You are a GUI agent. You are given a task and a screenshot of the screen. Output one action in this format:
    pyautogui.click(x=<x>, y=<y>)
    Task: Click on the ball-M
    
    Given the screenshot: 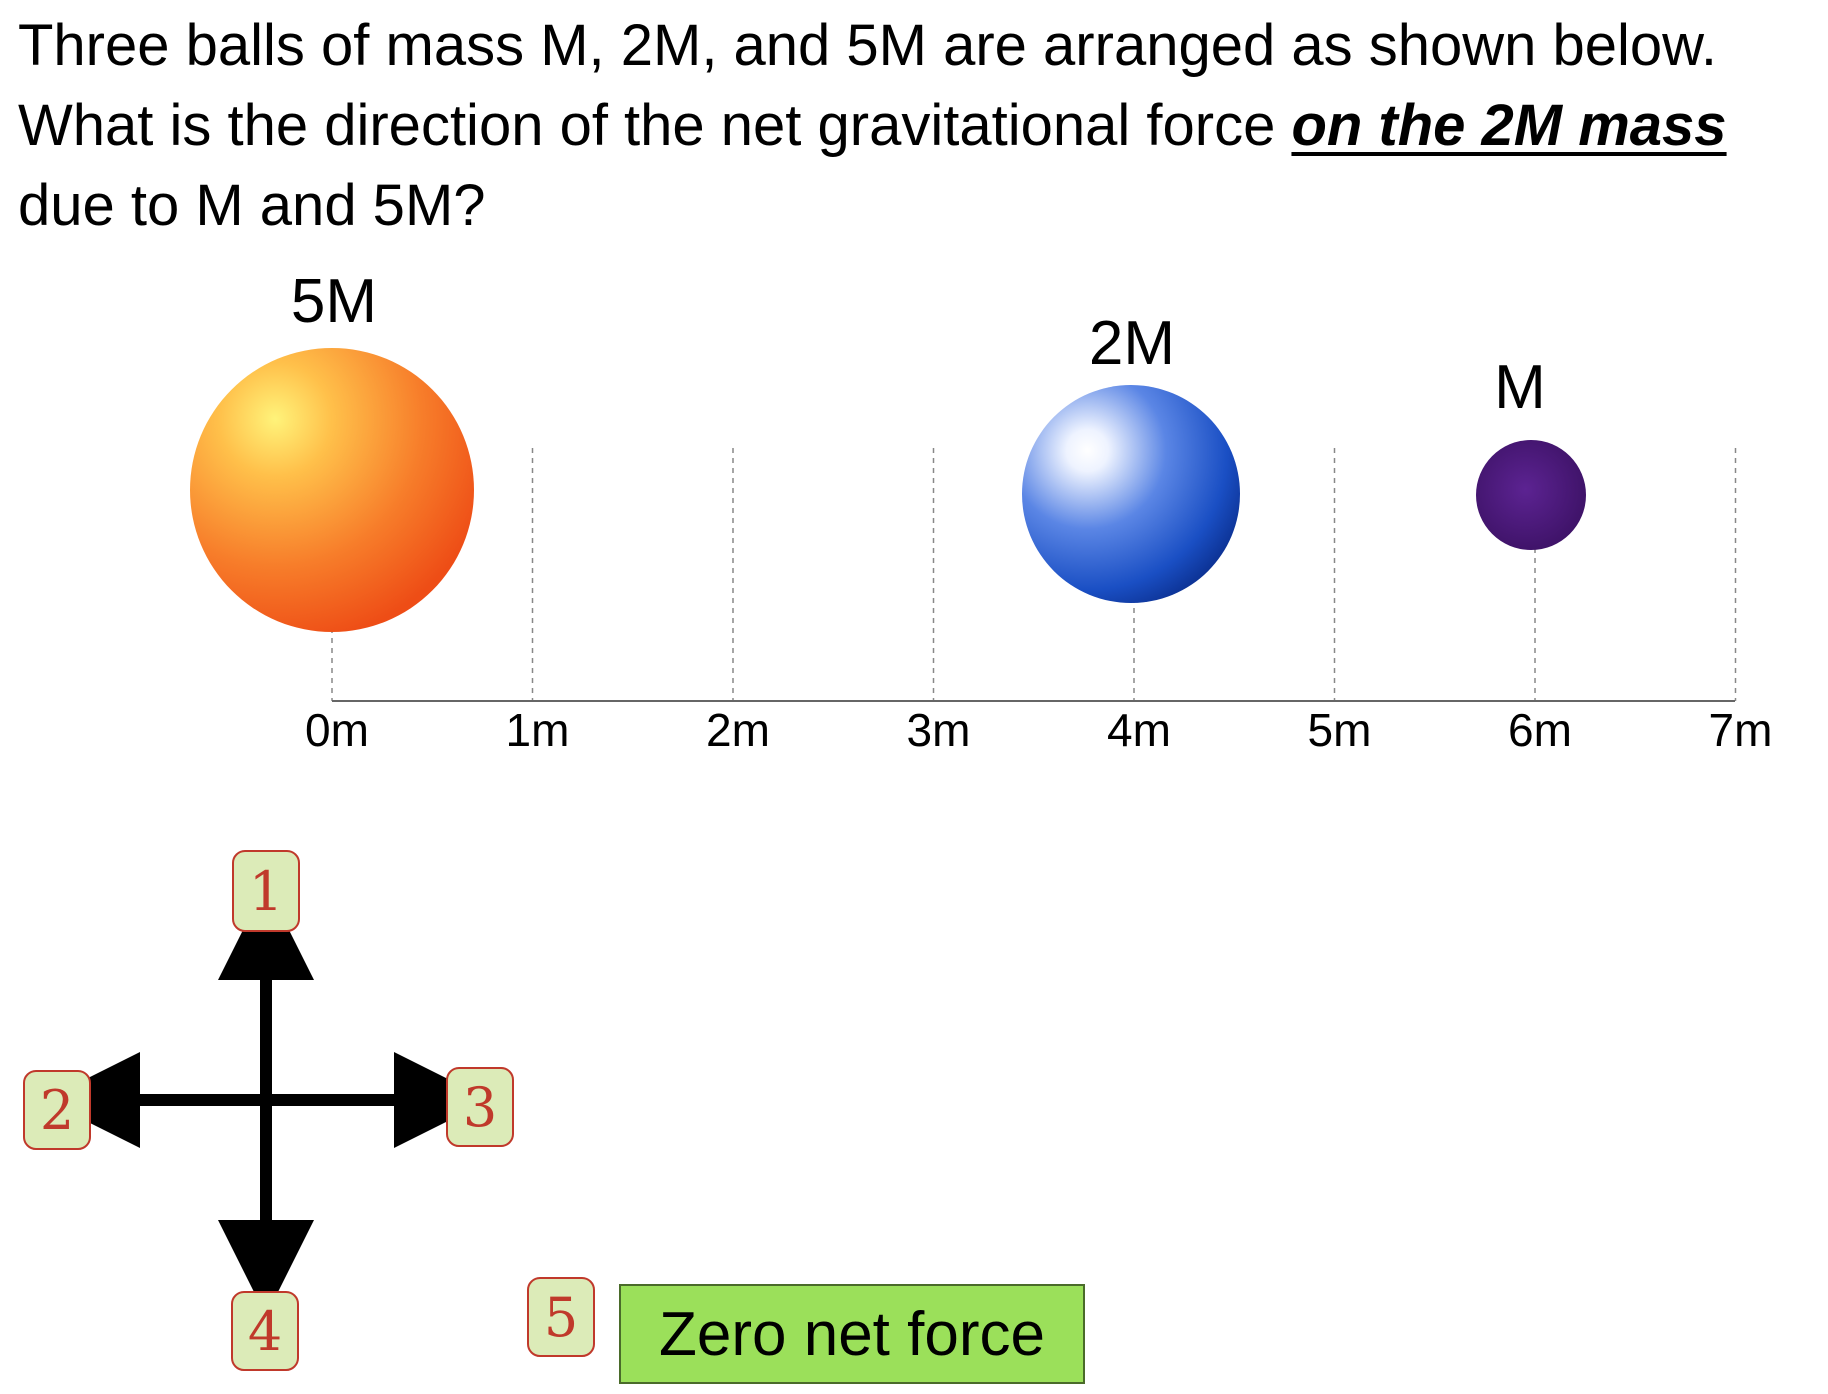 What is the action you would take?
    pyautogui.click(x=1531, y=495)
    